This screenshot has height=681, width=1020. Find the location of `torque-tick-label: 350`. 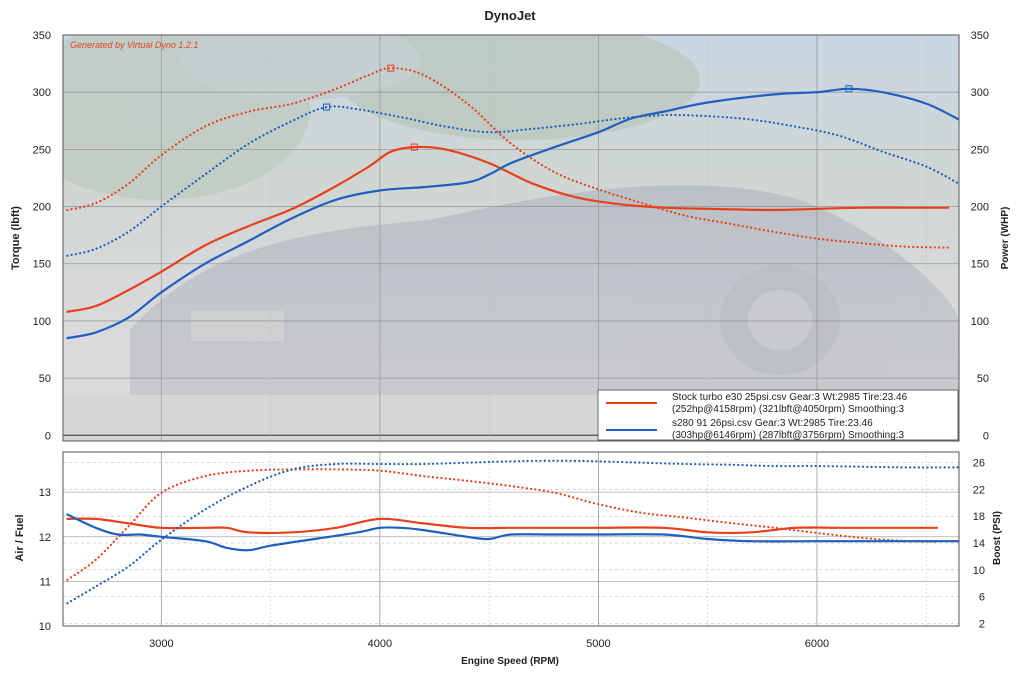

torque-tick-label: 350 is located at coordinates (42, 36).